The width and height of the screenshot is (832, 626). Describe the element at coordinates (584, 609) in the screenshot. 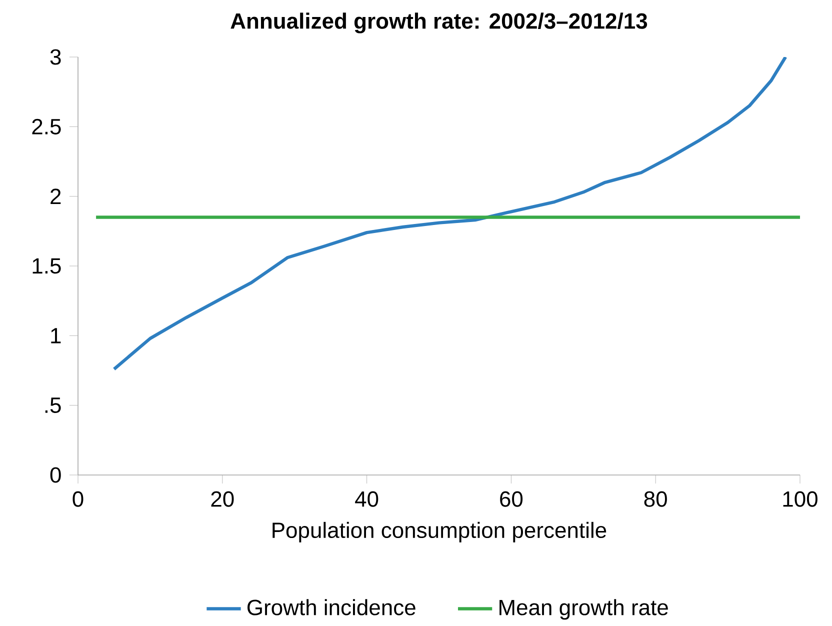

I see `legend-label: Mean growth rate` at that location.